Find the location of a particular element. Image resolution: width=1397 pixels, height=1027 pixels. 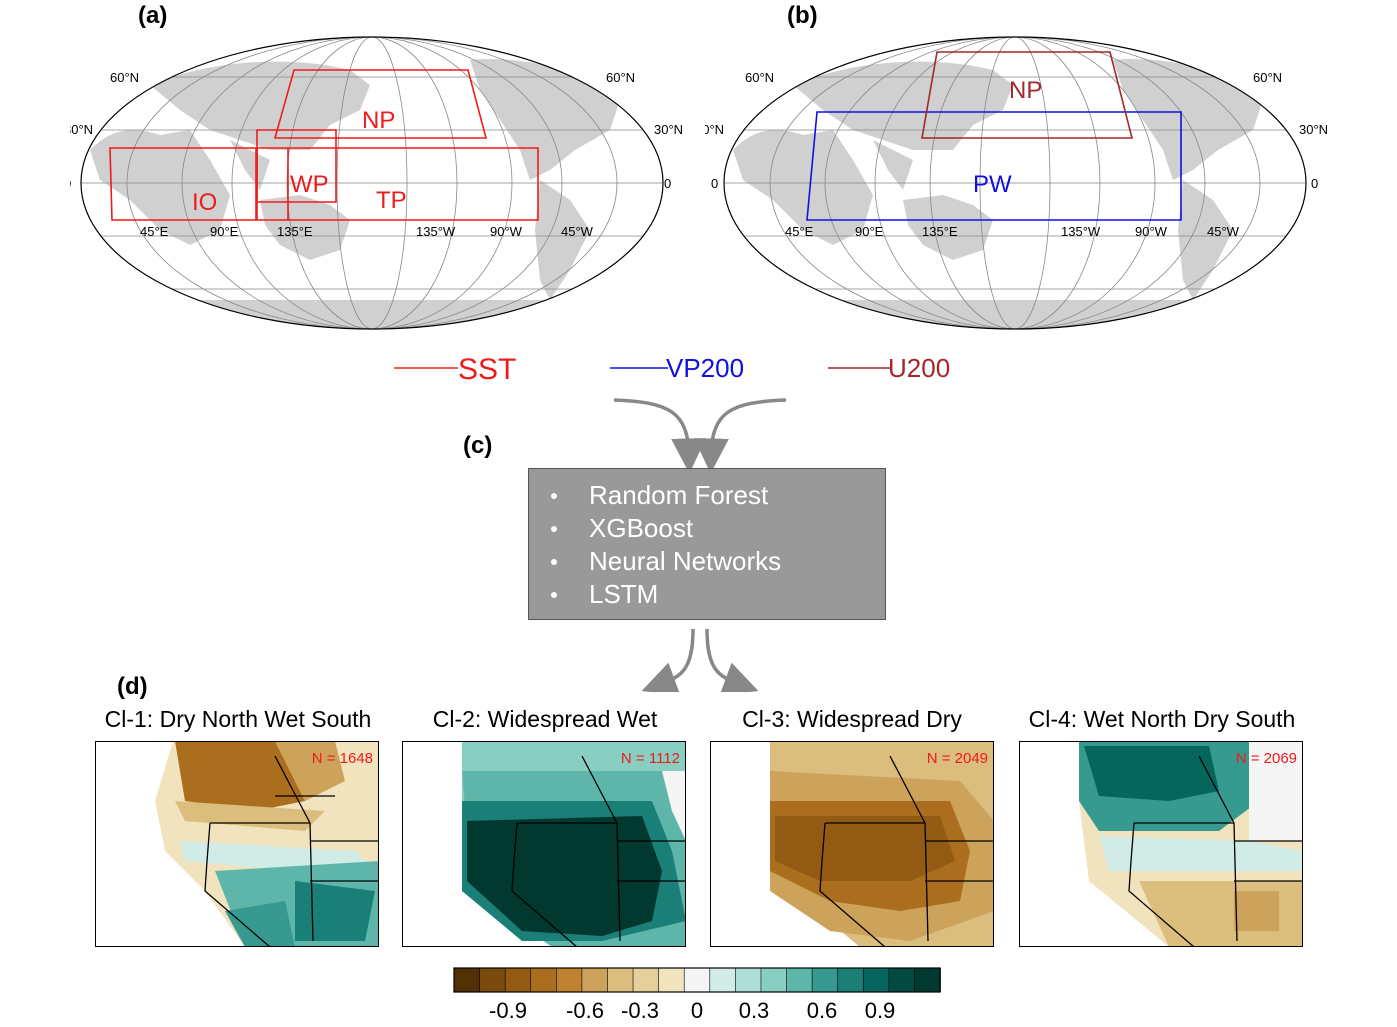

colorbar-swatches is located at coordinates (697, 980).